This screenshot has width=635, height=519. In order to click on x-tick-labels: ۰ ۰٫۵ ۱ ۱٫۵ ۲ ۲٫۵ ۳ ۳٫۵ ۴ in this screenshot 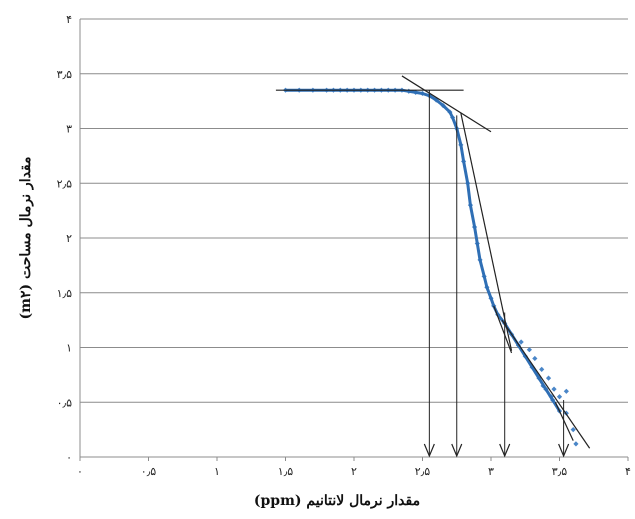, I will do `click(354, 471)`.